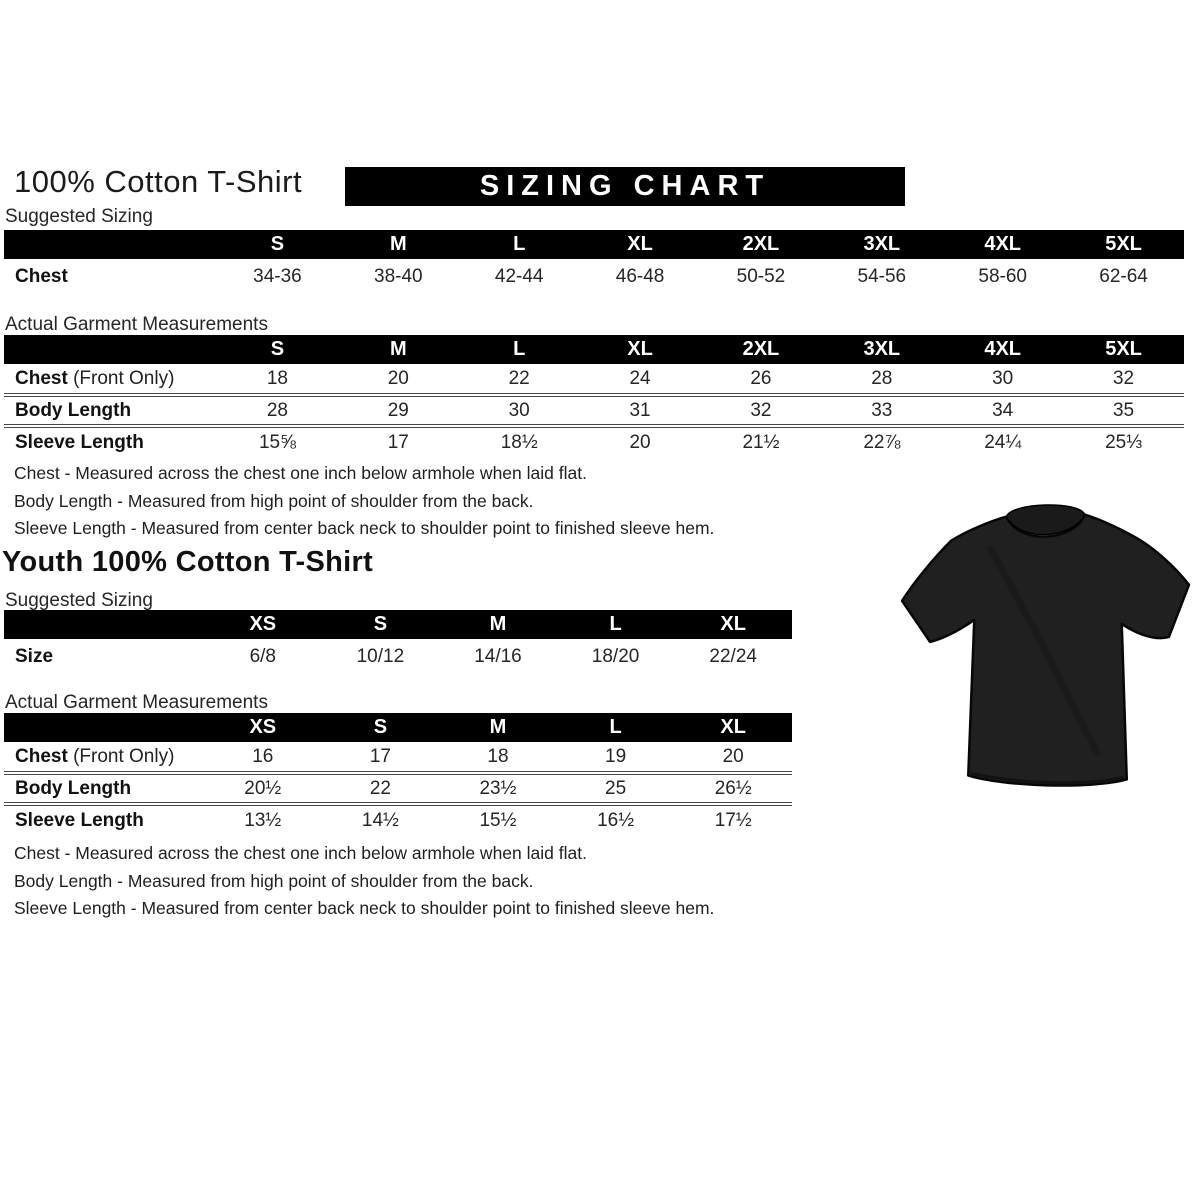 The width and height of the screenshot is (1200, 1200). What do you see at coordinates (640, 276) in the screenshot?
I see `cell: 46-48` at bounding box center [640, 276].